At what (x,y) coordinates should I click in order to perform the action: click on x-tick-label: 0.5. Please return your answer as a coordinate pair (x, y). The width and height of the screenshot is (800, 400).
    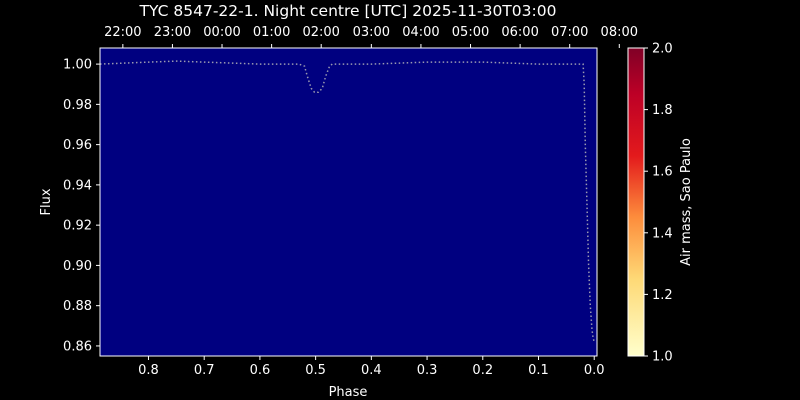
    Looking at the image, I should click on (315, 370).